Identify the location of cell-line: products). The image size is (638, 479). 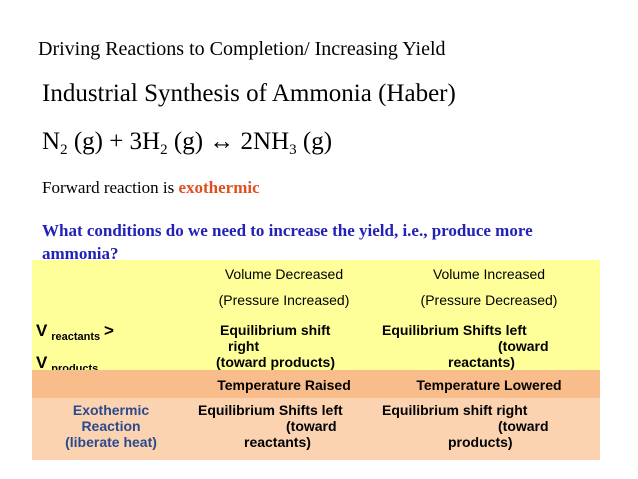
(480, 442).